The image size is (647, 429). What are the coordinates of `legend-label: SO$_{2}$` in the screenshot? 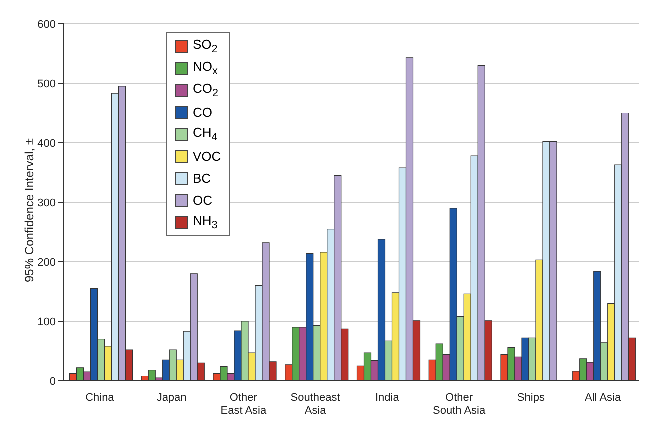 It's located at (205, 46).